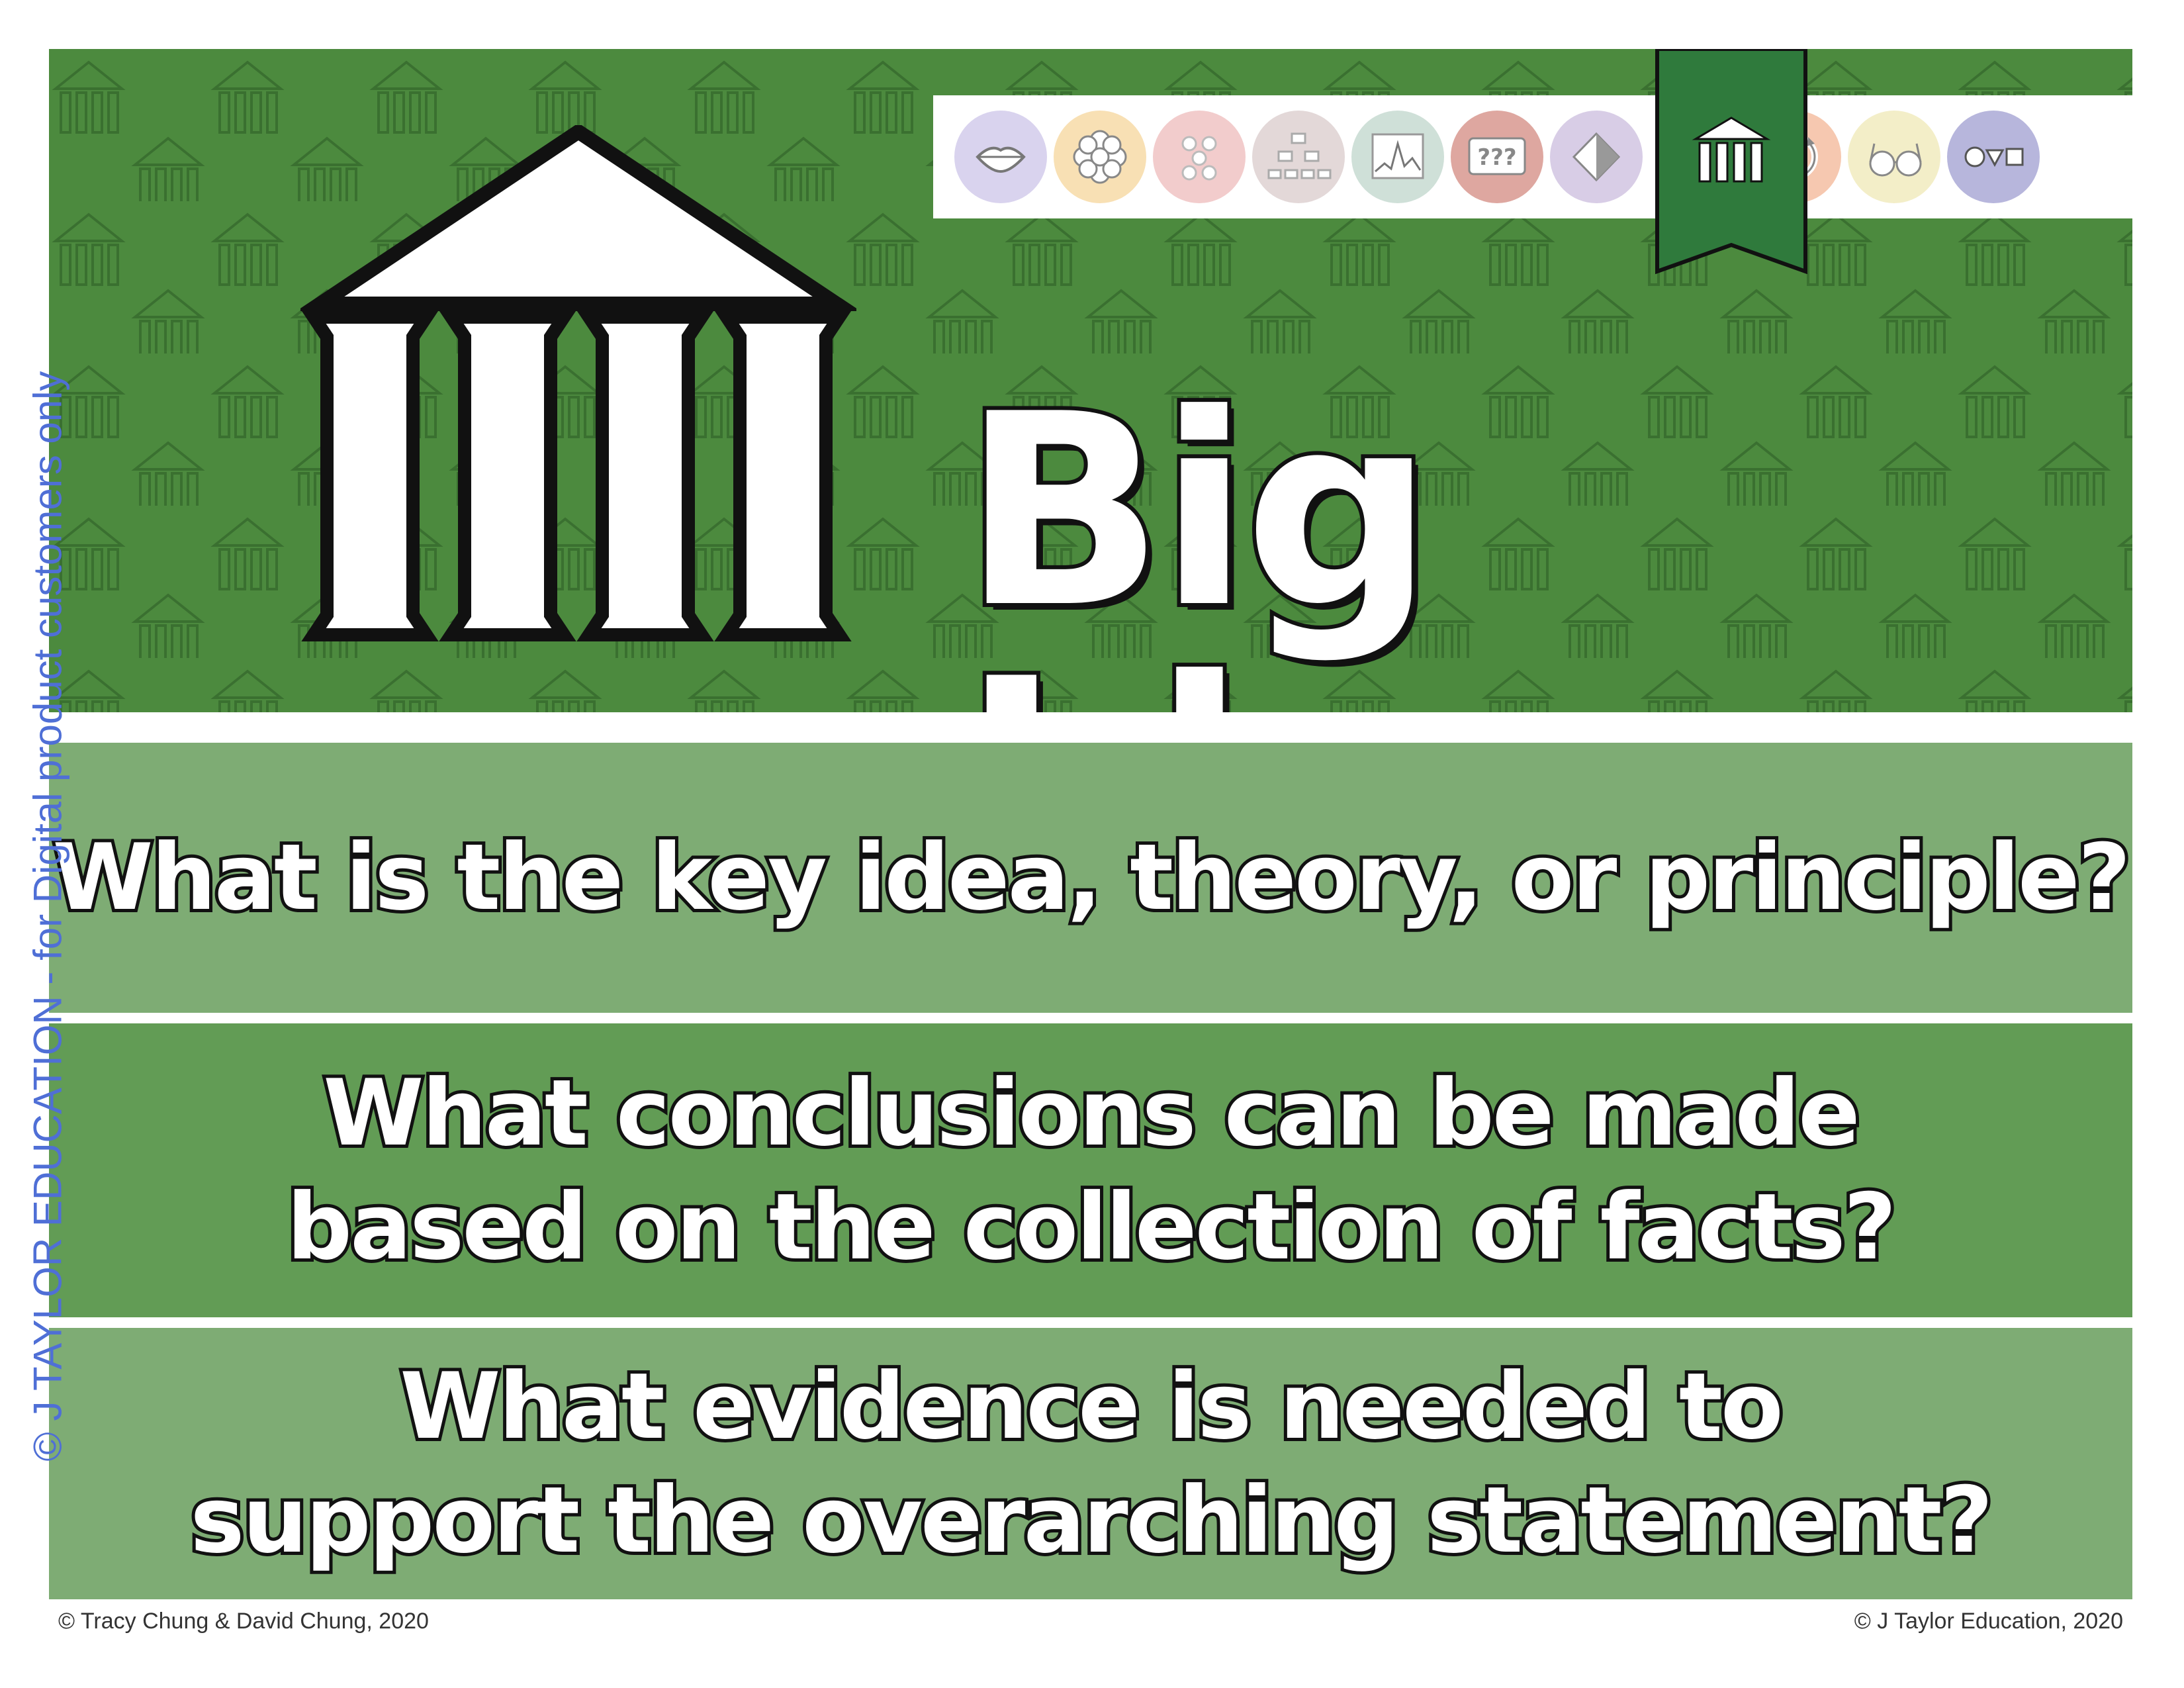  Describe the element at coordinates (1091, 1113) in the screenshot. I see `question-line: What conclusions can be made` at that location.